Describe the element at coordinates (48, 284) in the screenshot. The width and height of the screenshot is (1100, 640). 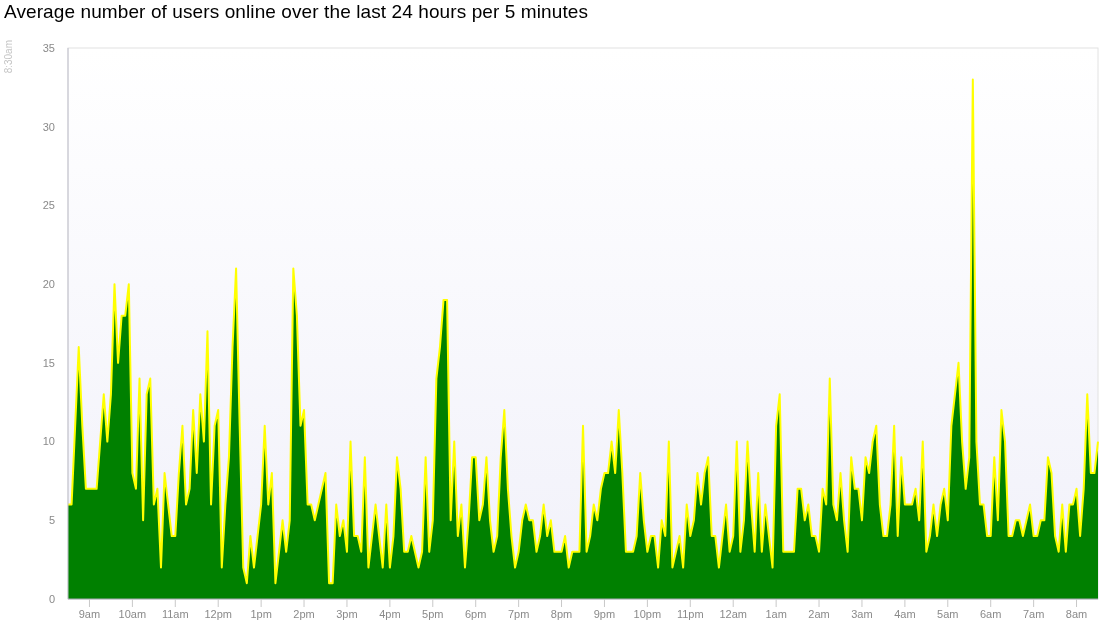
I see `y-tick-label: 20` at that location.